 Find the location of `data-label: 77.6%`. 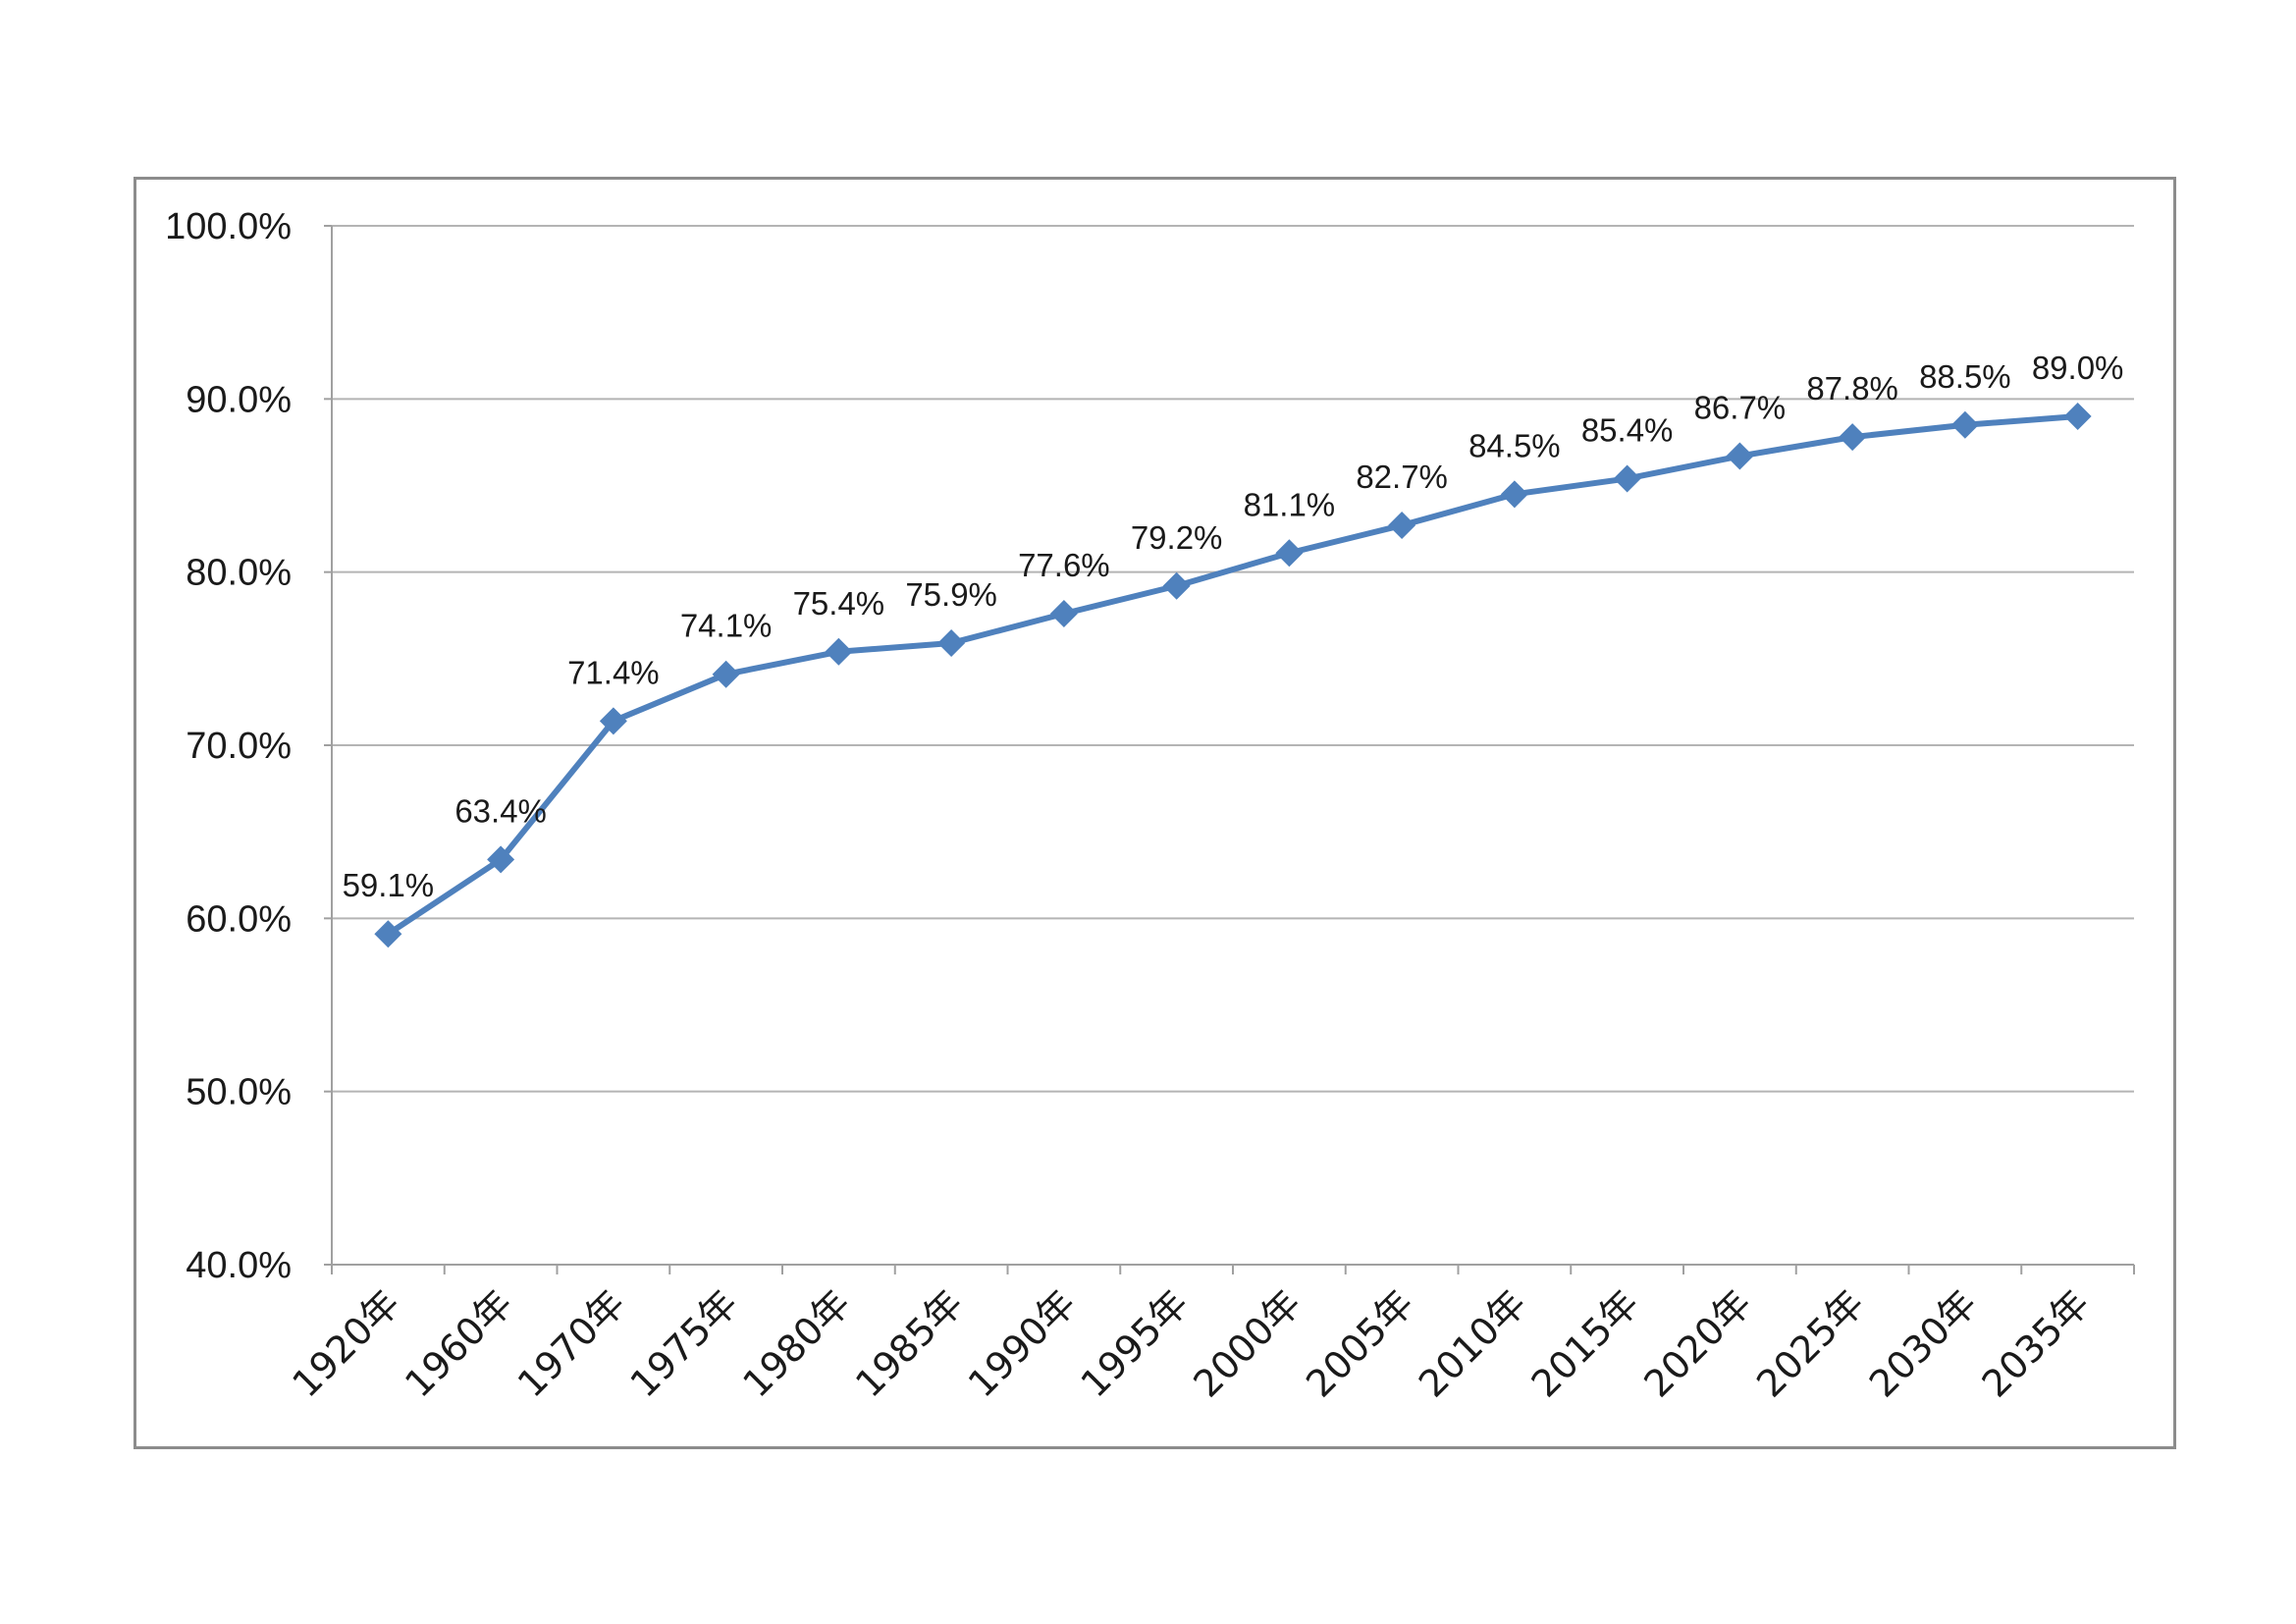

data-label: 77.6% is located at coordinates (1064, 565).